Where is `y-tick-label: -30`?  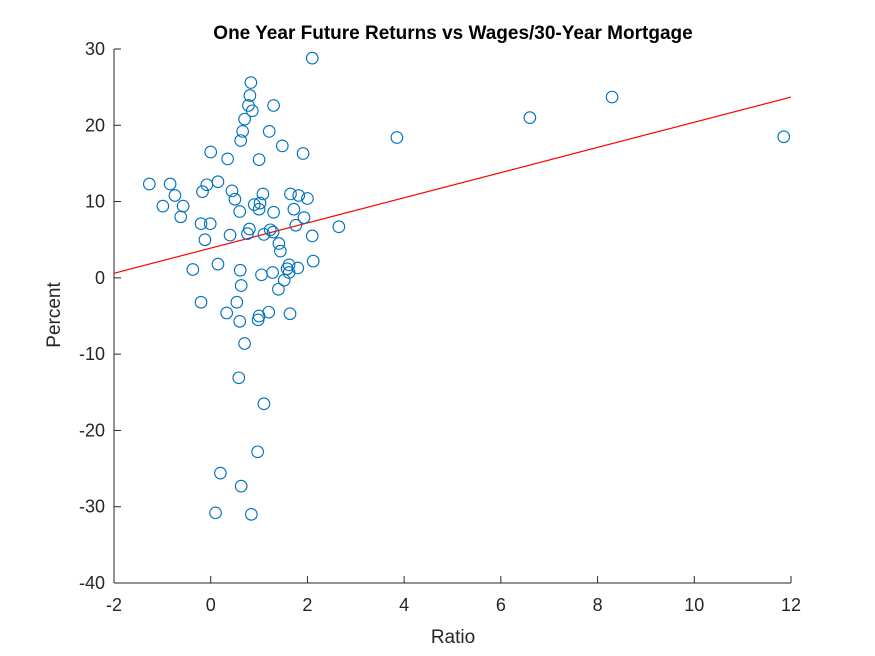
y-tick-label: -30 is located at coordinates (92, 507).